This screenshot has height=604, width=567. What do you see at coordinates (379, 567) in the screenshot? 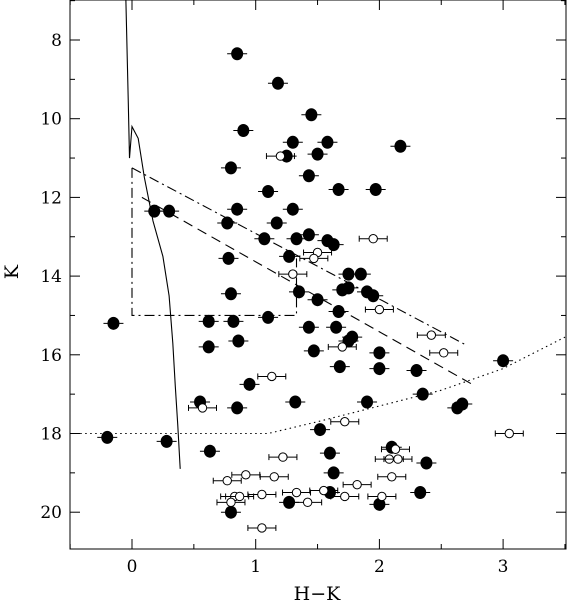
I see `x-tick-label: 2` at bounding box center [379, 567].